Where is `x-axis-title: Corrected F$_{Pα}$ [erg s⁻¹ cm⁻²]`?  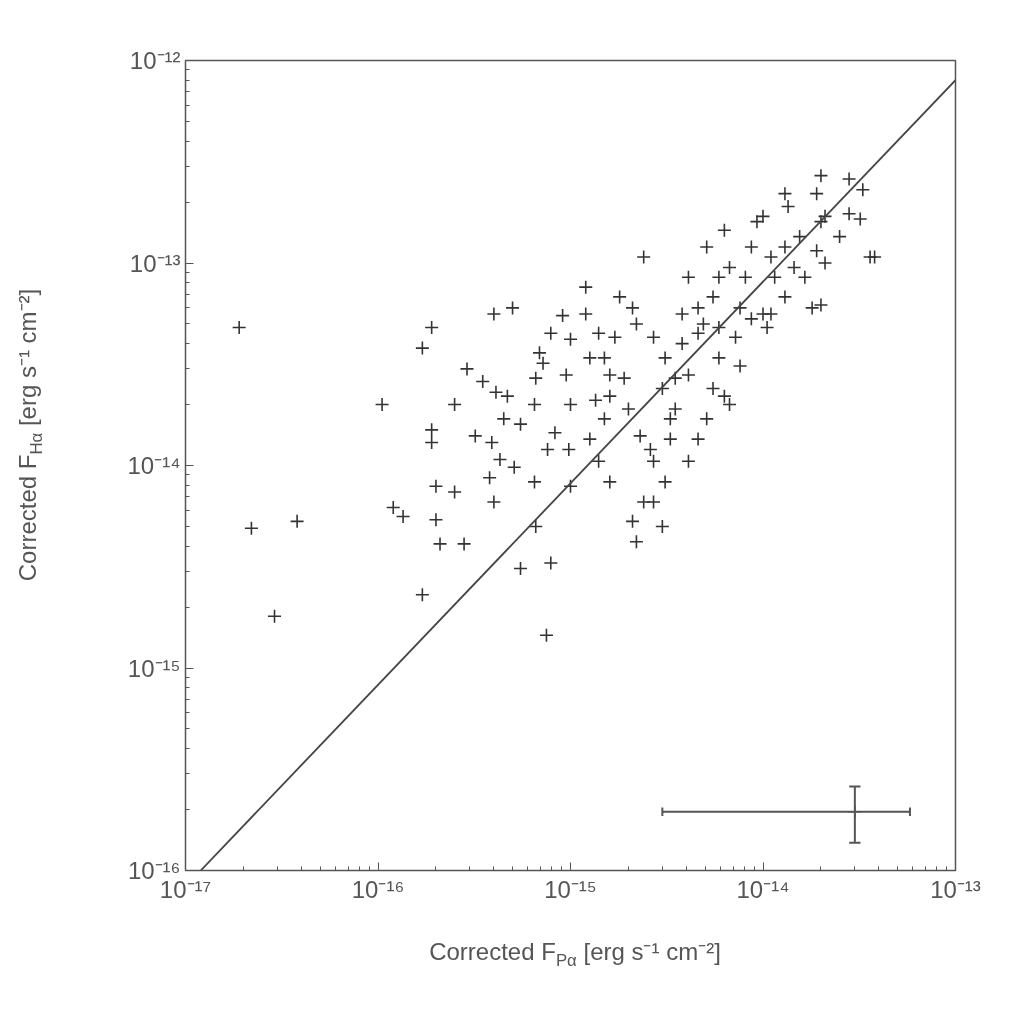 x-axis-title: Corrected F$_{Pα}$ [erg s⁻¹ cm⁻²] is located at coordinates (575, 954).